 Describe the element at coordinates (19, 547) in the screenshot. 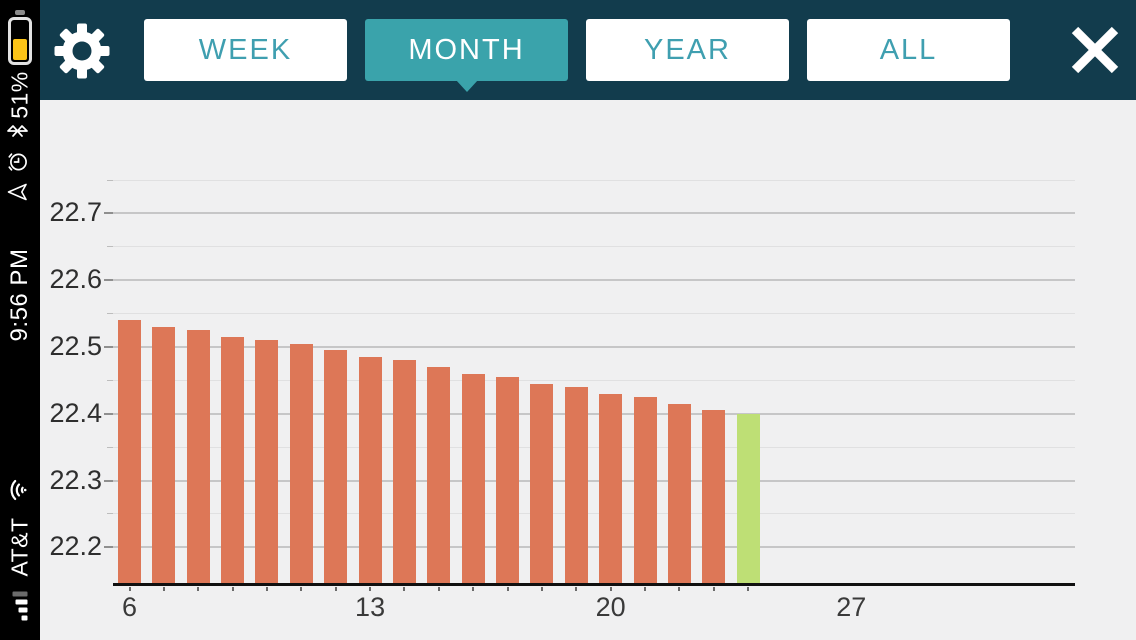

I see `carrier-label: AT&T` at that location.